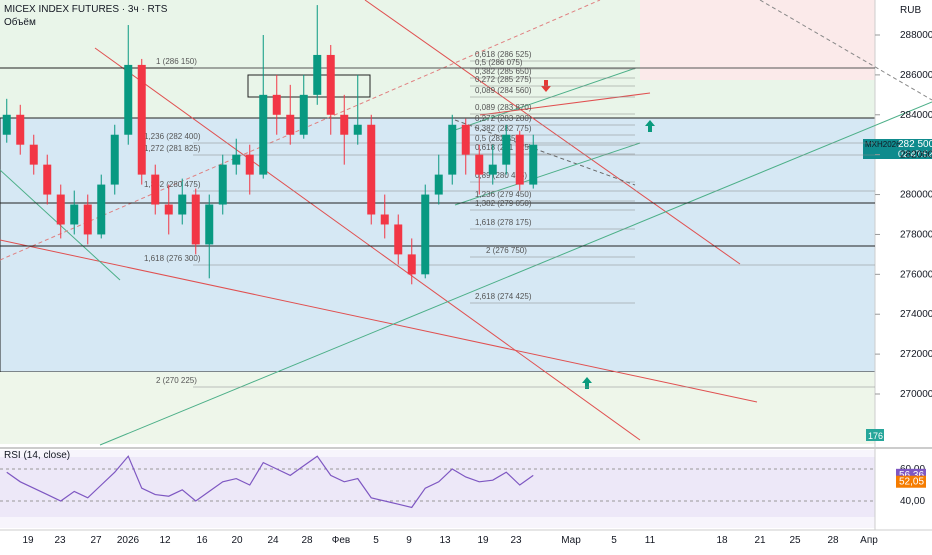  I want to click on rsi-badge-text: 52,05, so click(911, 482).